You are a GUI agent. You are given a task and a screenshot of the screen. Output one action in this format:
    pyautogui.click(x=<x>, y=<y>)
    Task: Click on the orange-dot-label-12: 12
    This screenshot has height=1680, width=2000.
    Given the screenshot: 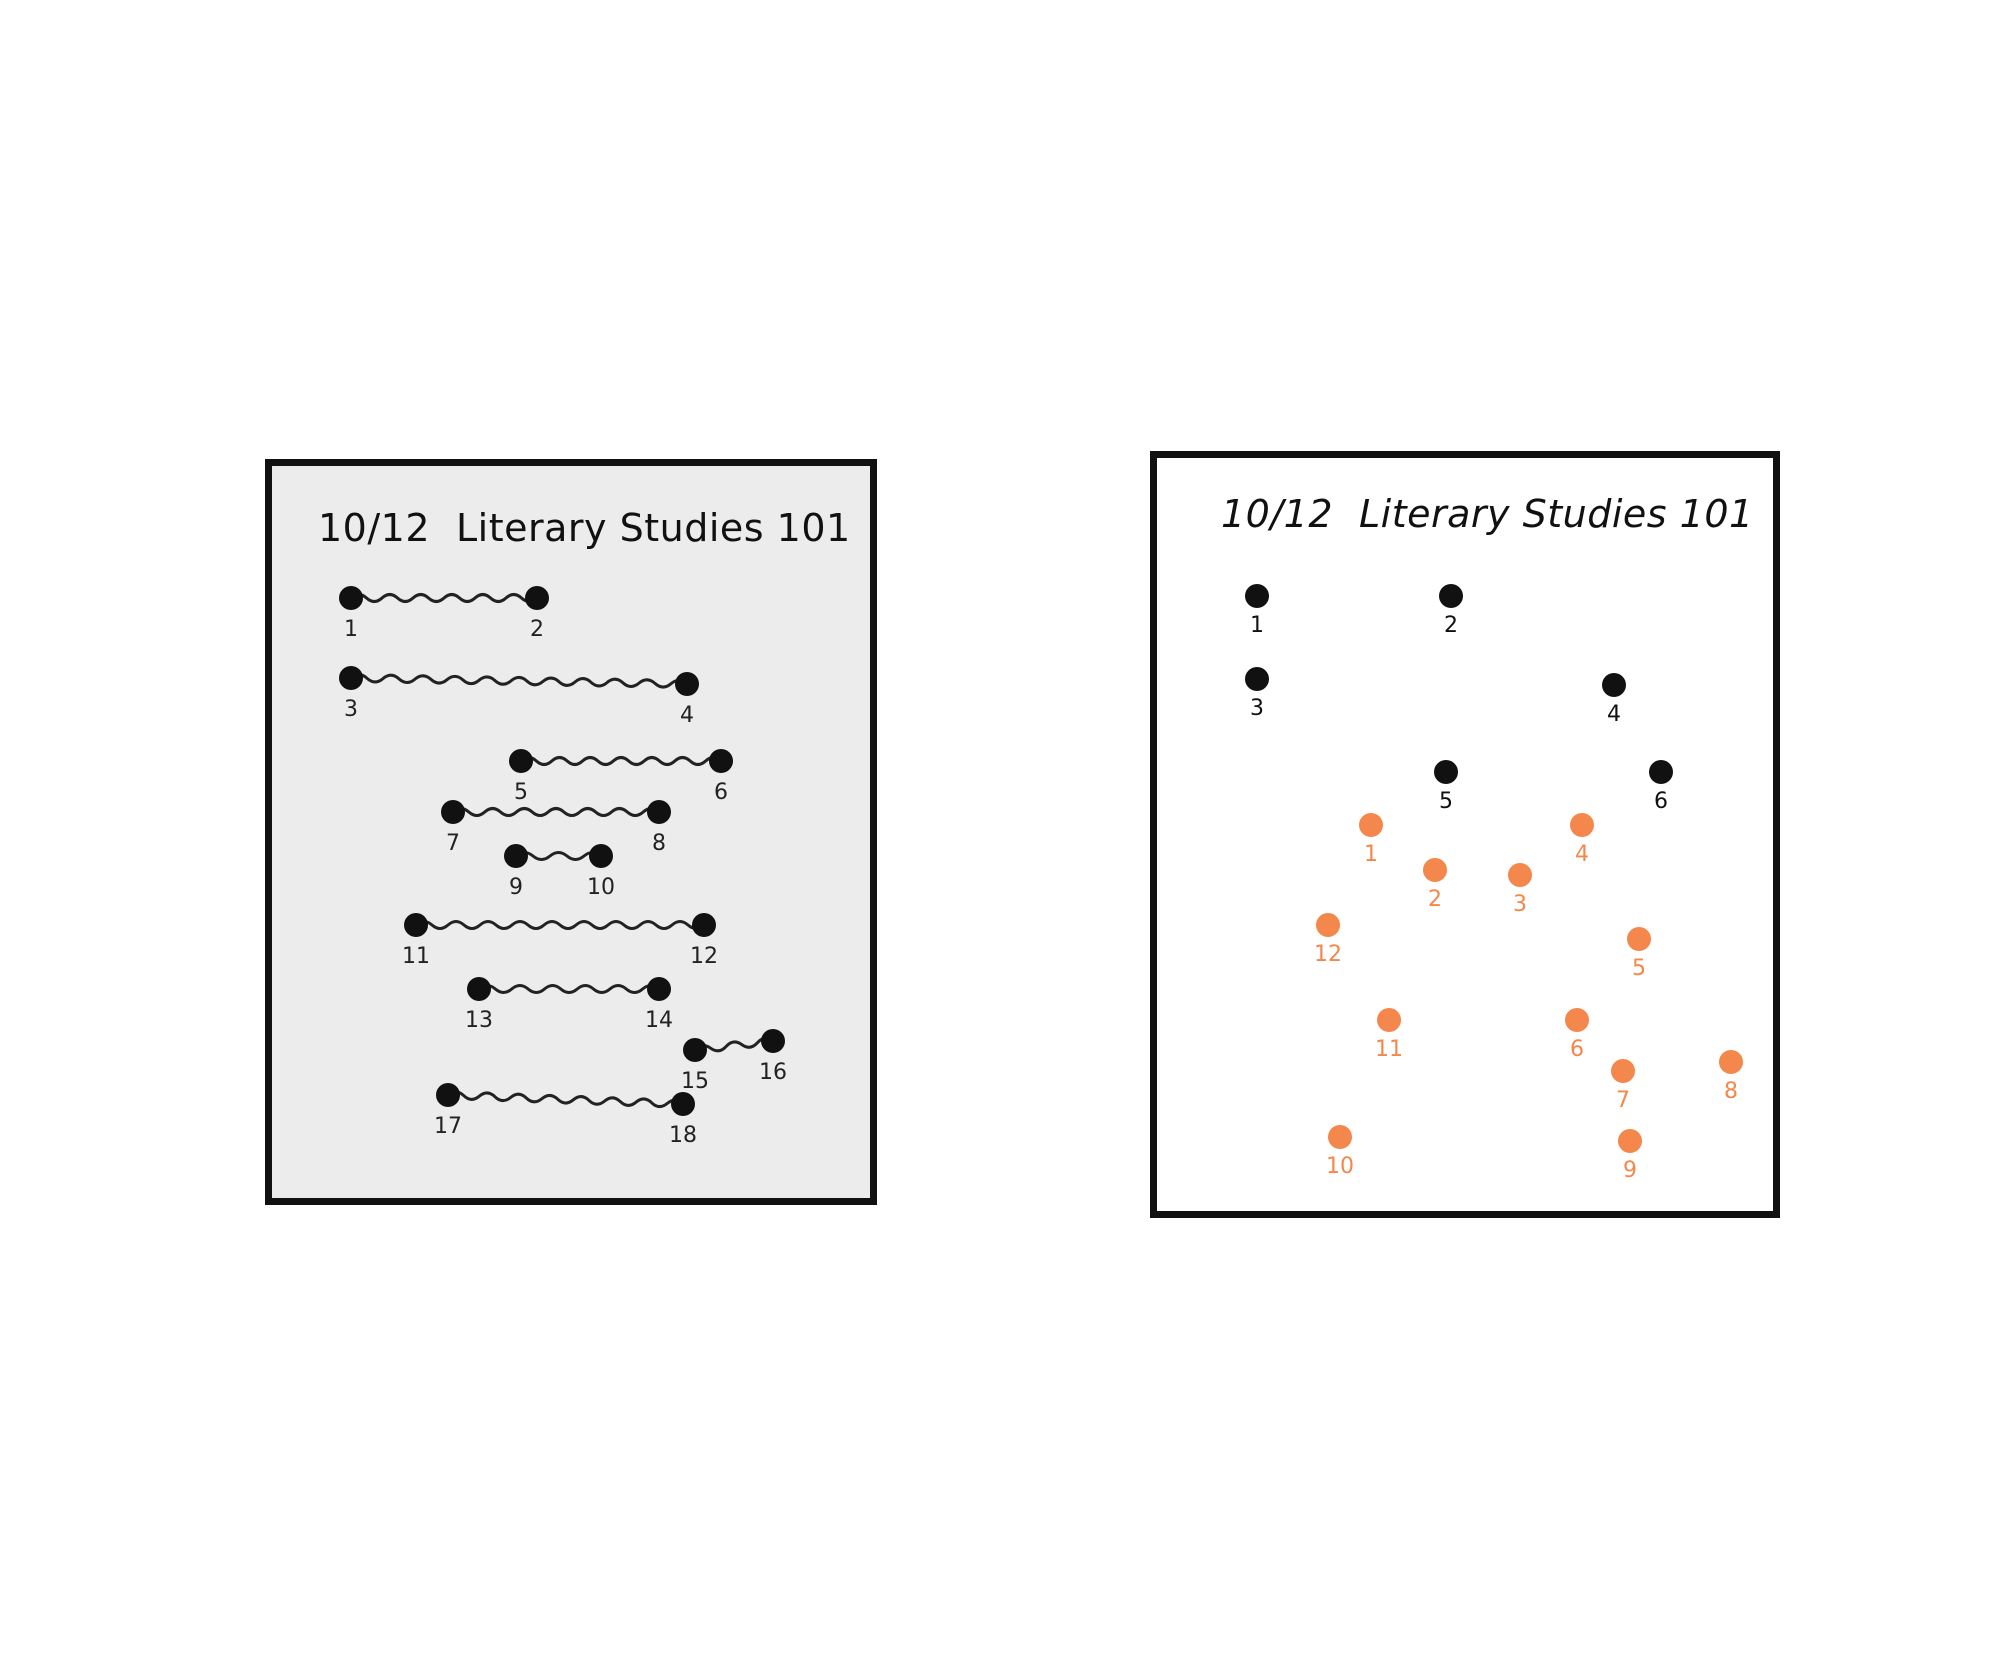 What is the action you would take?
    pyautogui.click(x=1328, y=954)
    